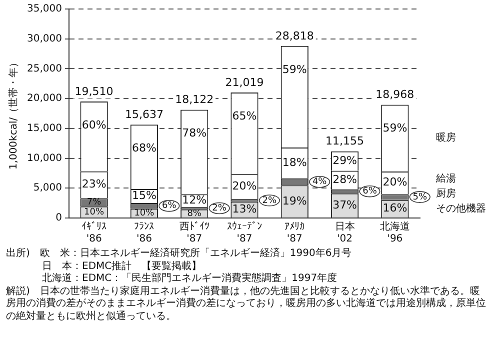 This screenshot has width=492, height=356. Describe the element at coordinates (445, 178) in the screenshot. I see `text: 給湯` at that location.